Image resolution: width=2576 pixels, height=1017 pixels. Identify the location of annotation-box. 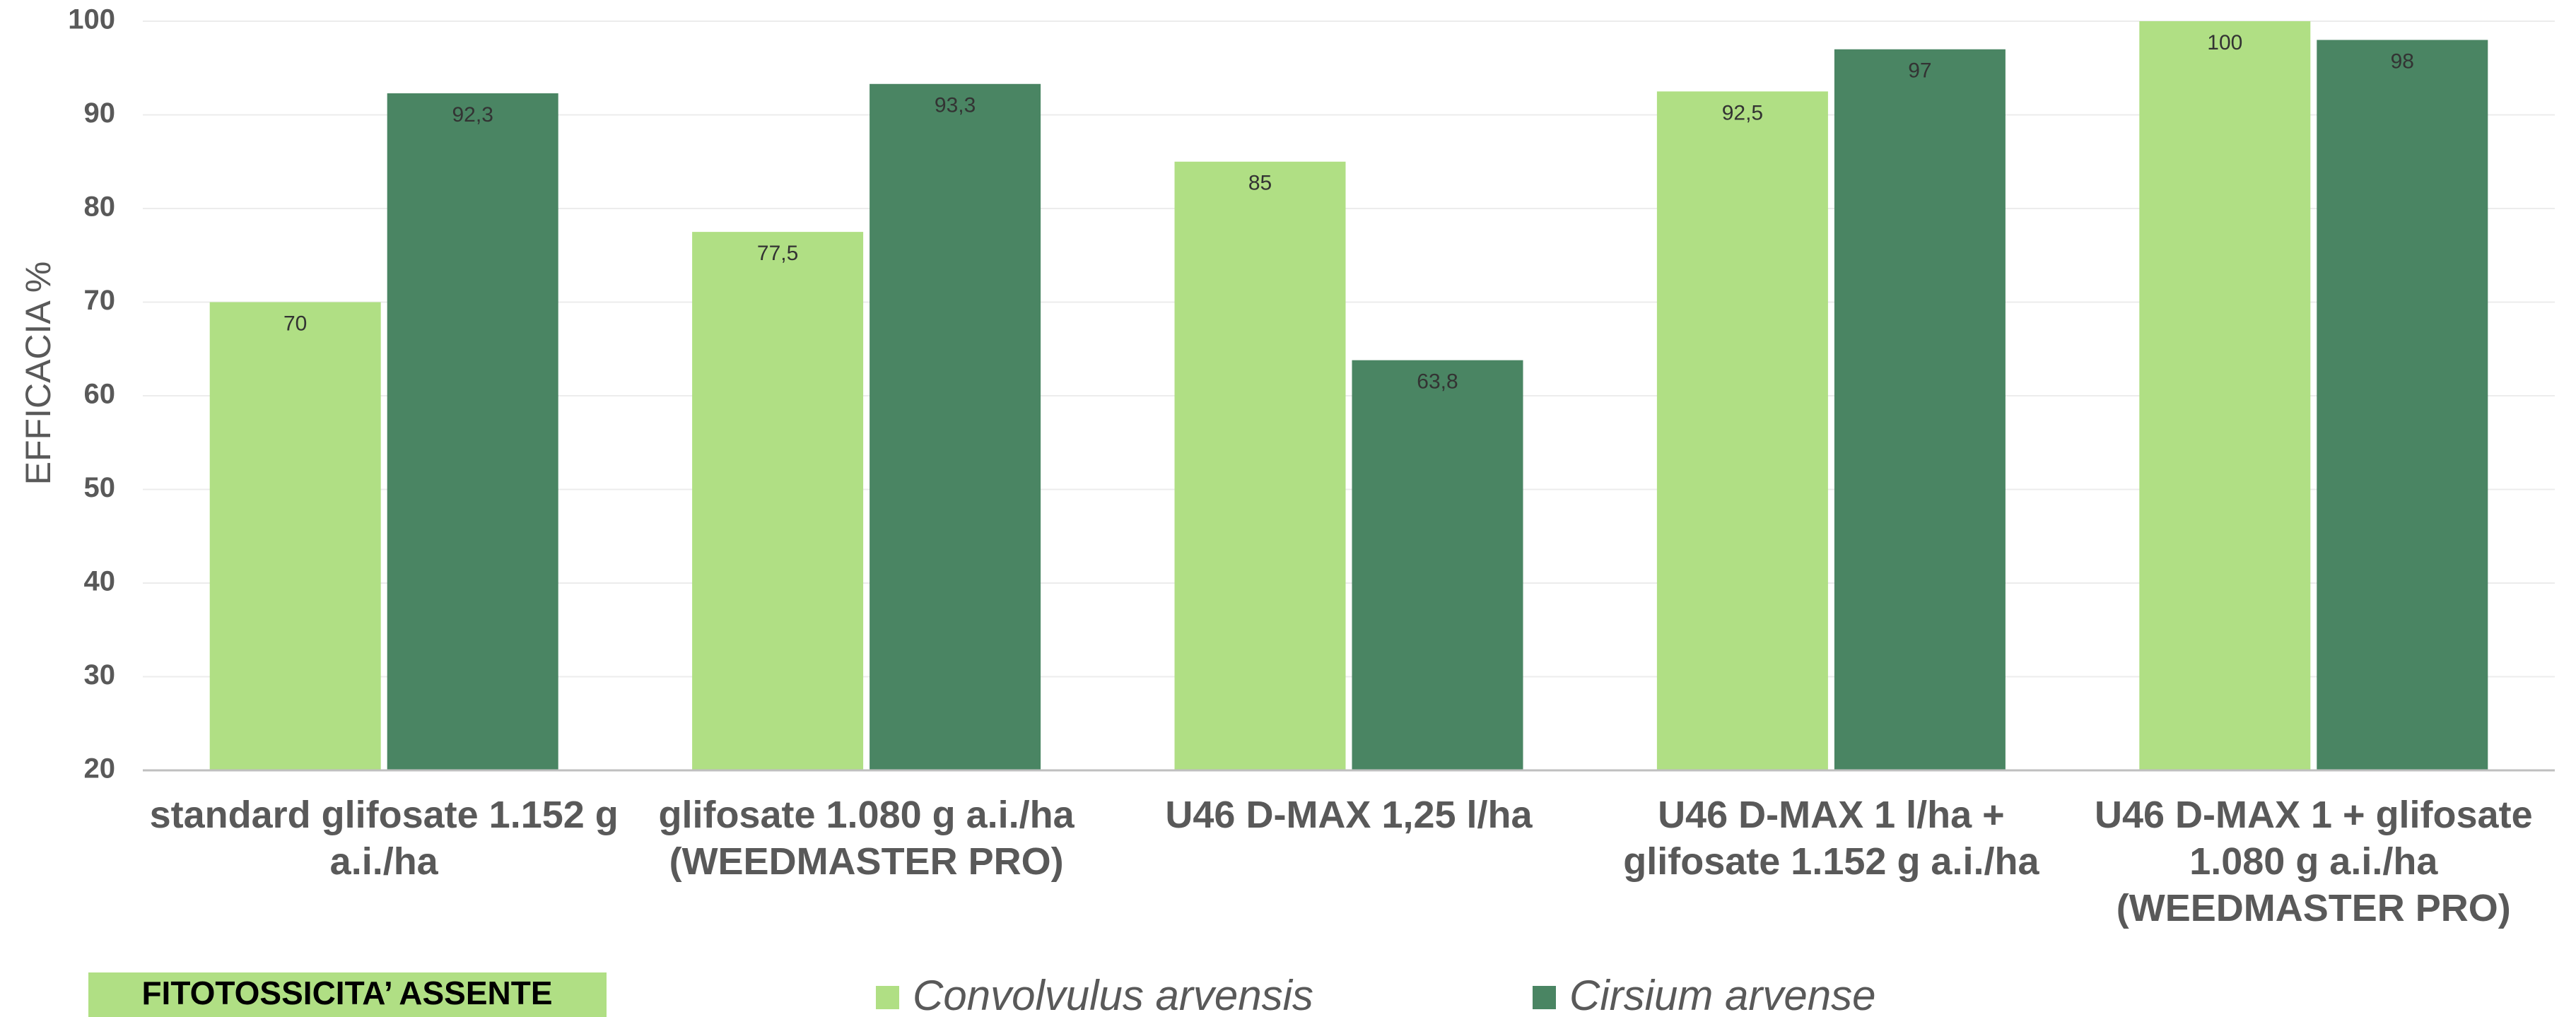
(347, 994).